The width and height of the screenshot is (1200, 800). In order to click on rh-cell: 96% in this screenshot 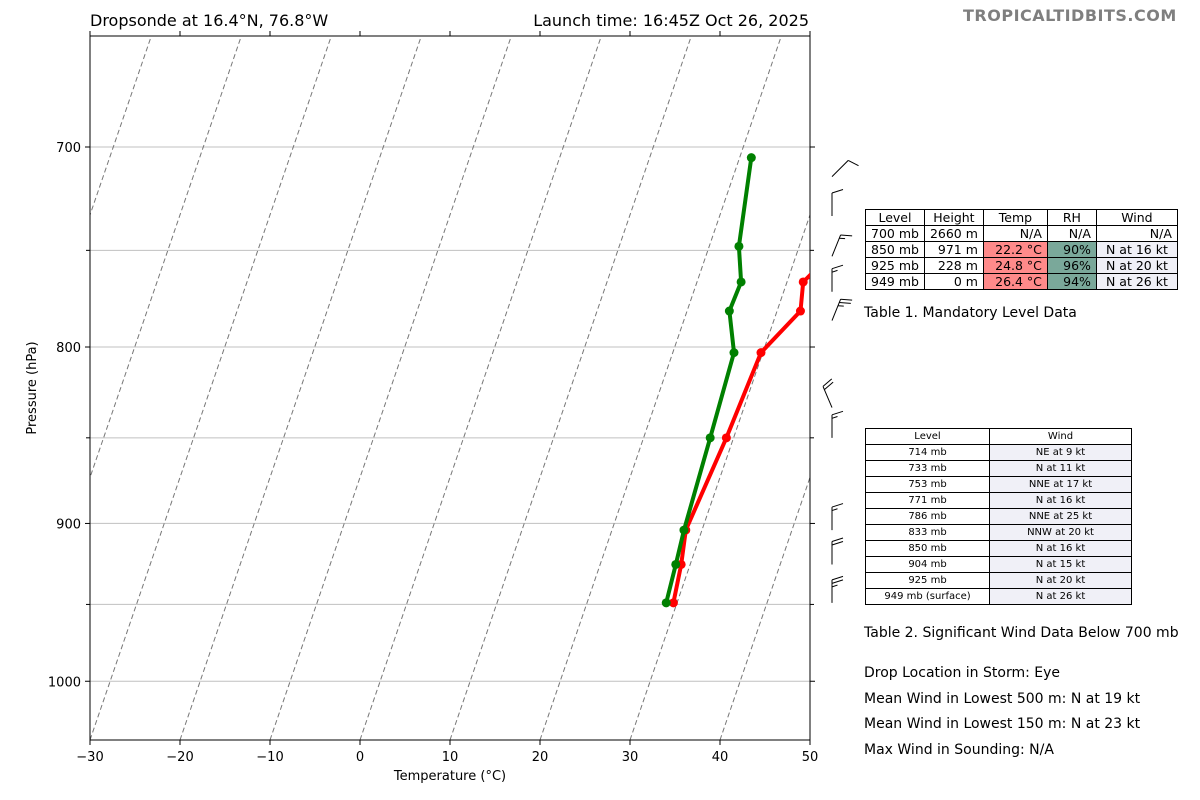, I will do `click(1071, 265)`.